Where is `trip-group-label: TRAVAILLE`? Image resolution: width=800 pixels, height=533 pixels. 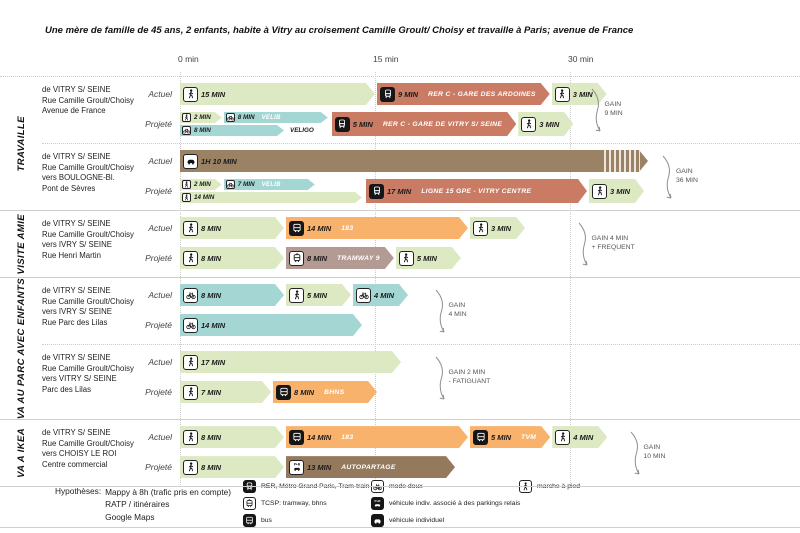
trip-group-label: TRAVAILLE is located at coordinates (21, 143).